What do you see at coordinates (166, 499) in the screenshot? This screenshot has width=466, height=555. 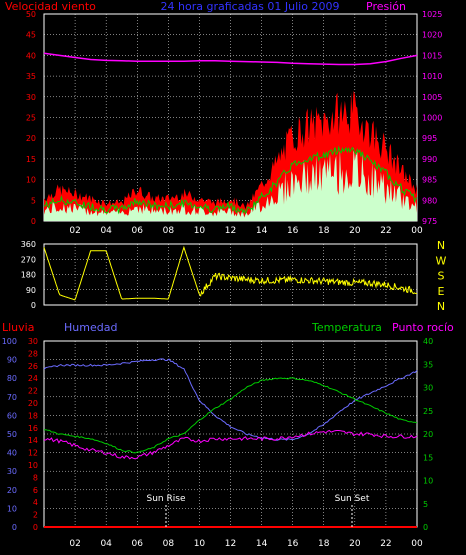 I see `sunrise-label: Sun Rise` at bounding box center [166, 499].